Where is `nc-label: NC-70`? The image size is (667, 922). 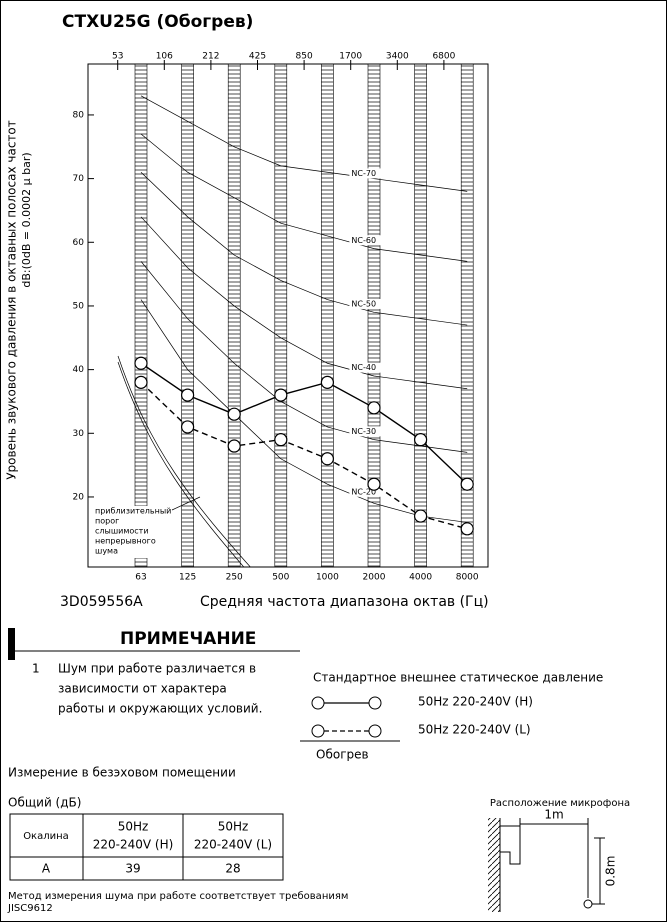 nc-label: NC-70 is located at coordinates (363, 173).